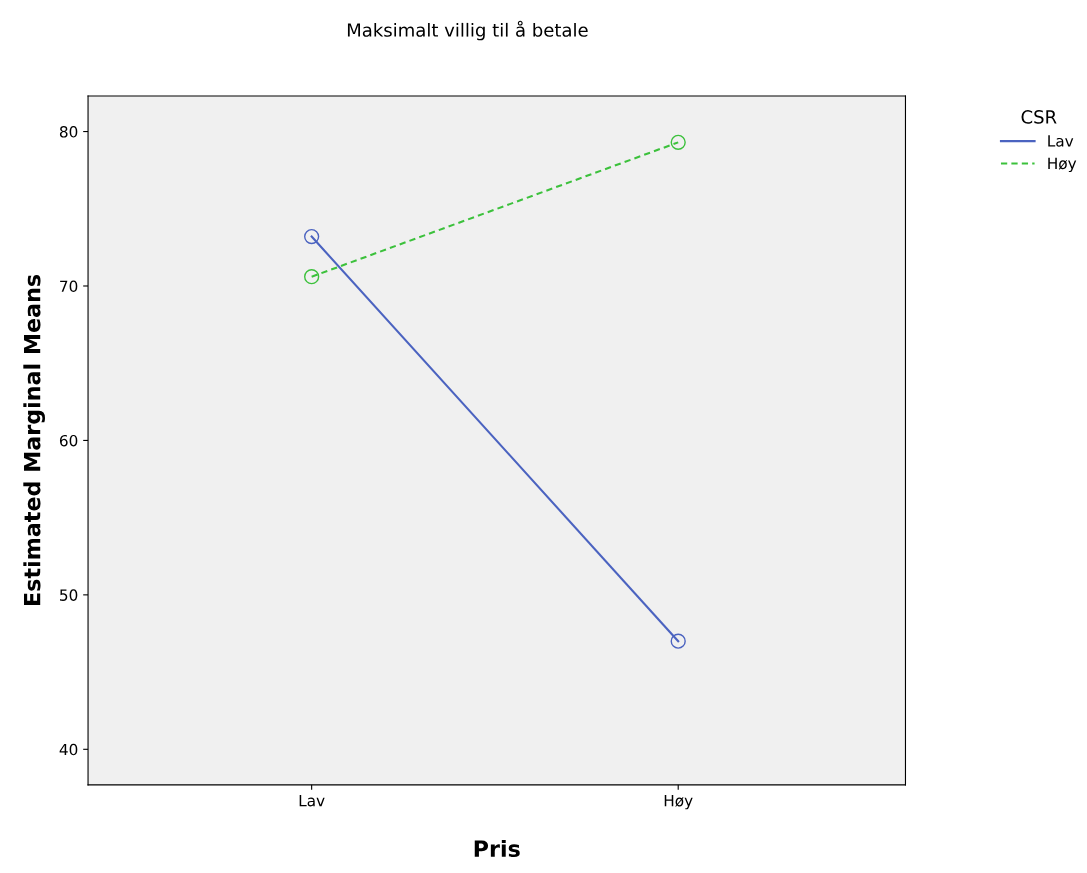 The height and width of the screenshot is (873, 1087). Describe the element at coordinates (34, 439) in the screenshot. I see `y-axis-title: Estimated Marginal Means` at that location.